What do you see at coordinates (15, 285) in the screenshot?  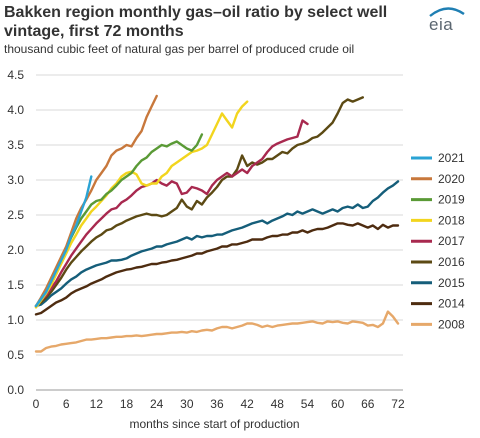 I see `y-tick-label: 1.5` at bounding box center [15, 285].